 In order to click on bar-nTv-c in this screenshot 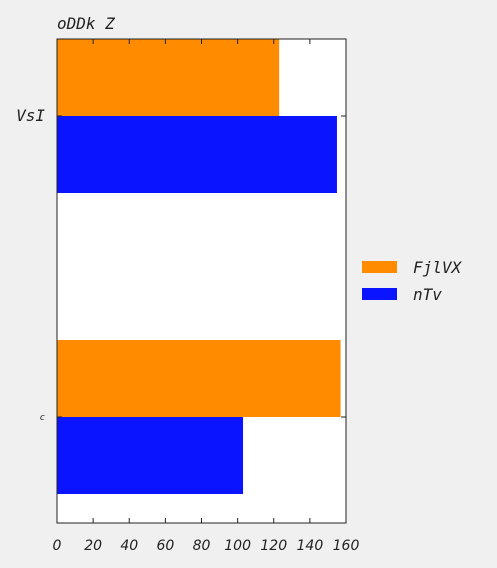, I will do `click(150, 455)`.